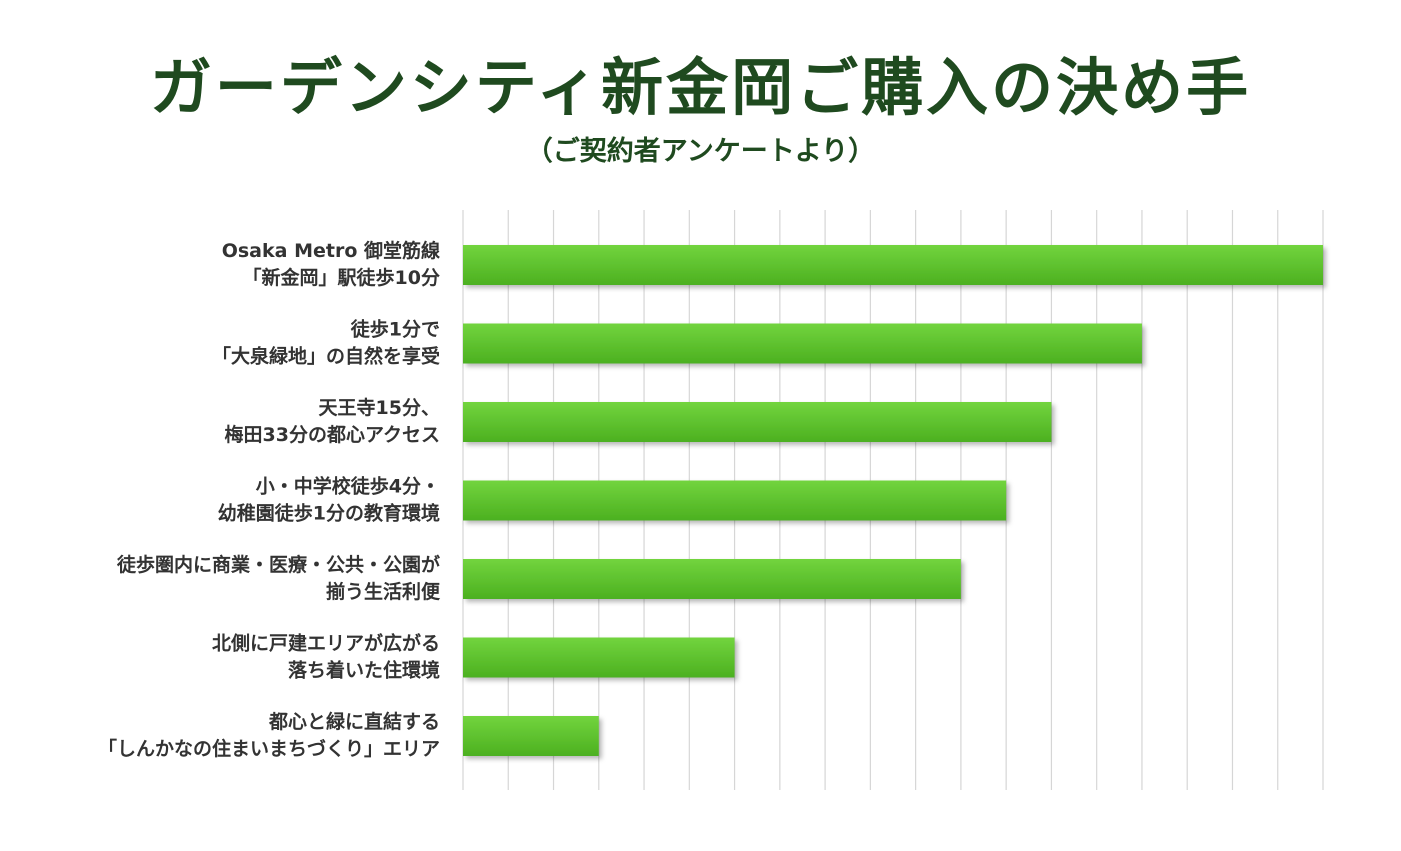  I want to click on category-label: 小・中学校徒歩4分・, so click(348, 486).